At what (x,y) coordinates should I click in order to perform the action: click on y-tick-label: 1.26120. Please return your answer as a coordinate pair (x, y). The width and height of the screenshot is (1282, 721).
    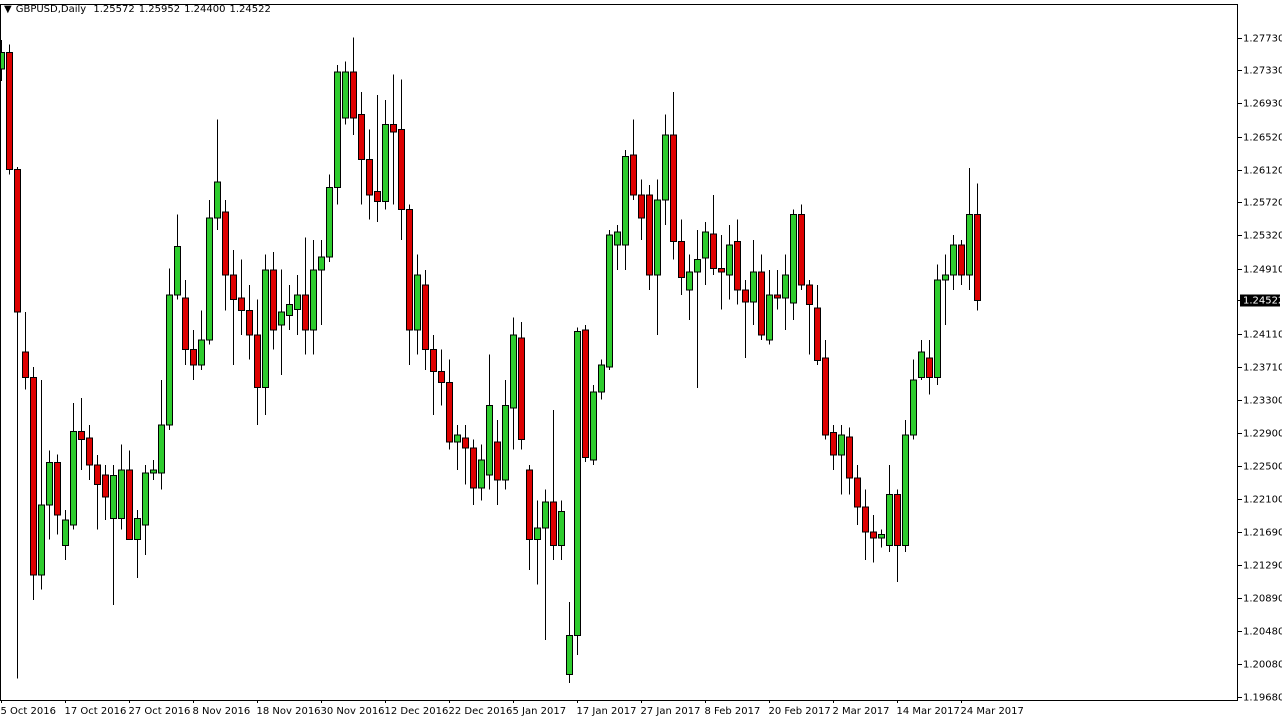
    Looking at the image, I should click on (1262, 171).